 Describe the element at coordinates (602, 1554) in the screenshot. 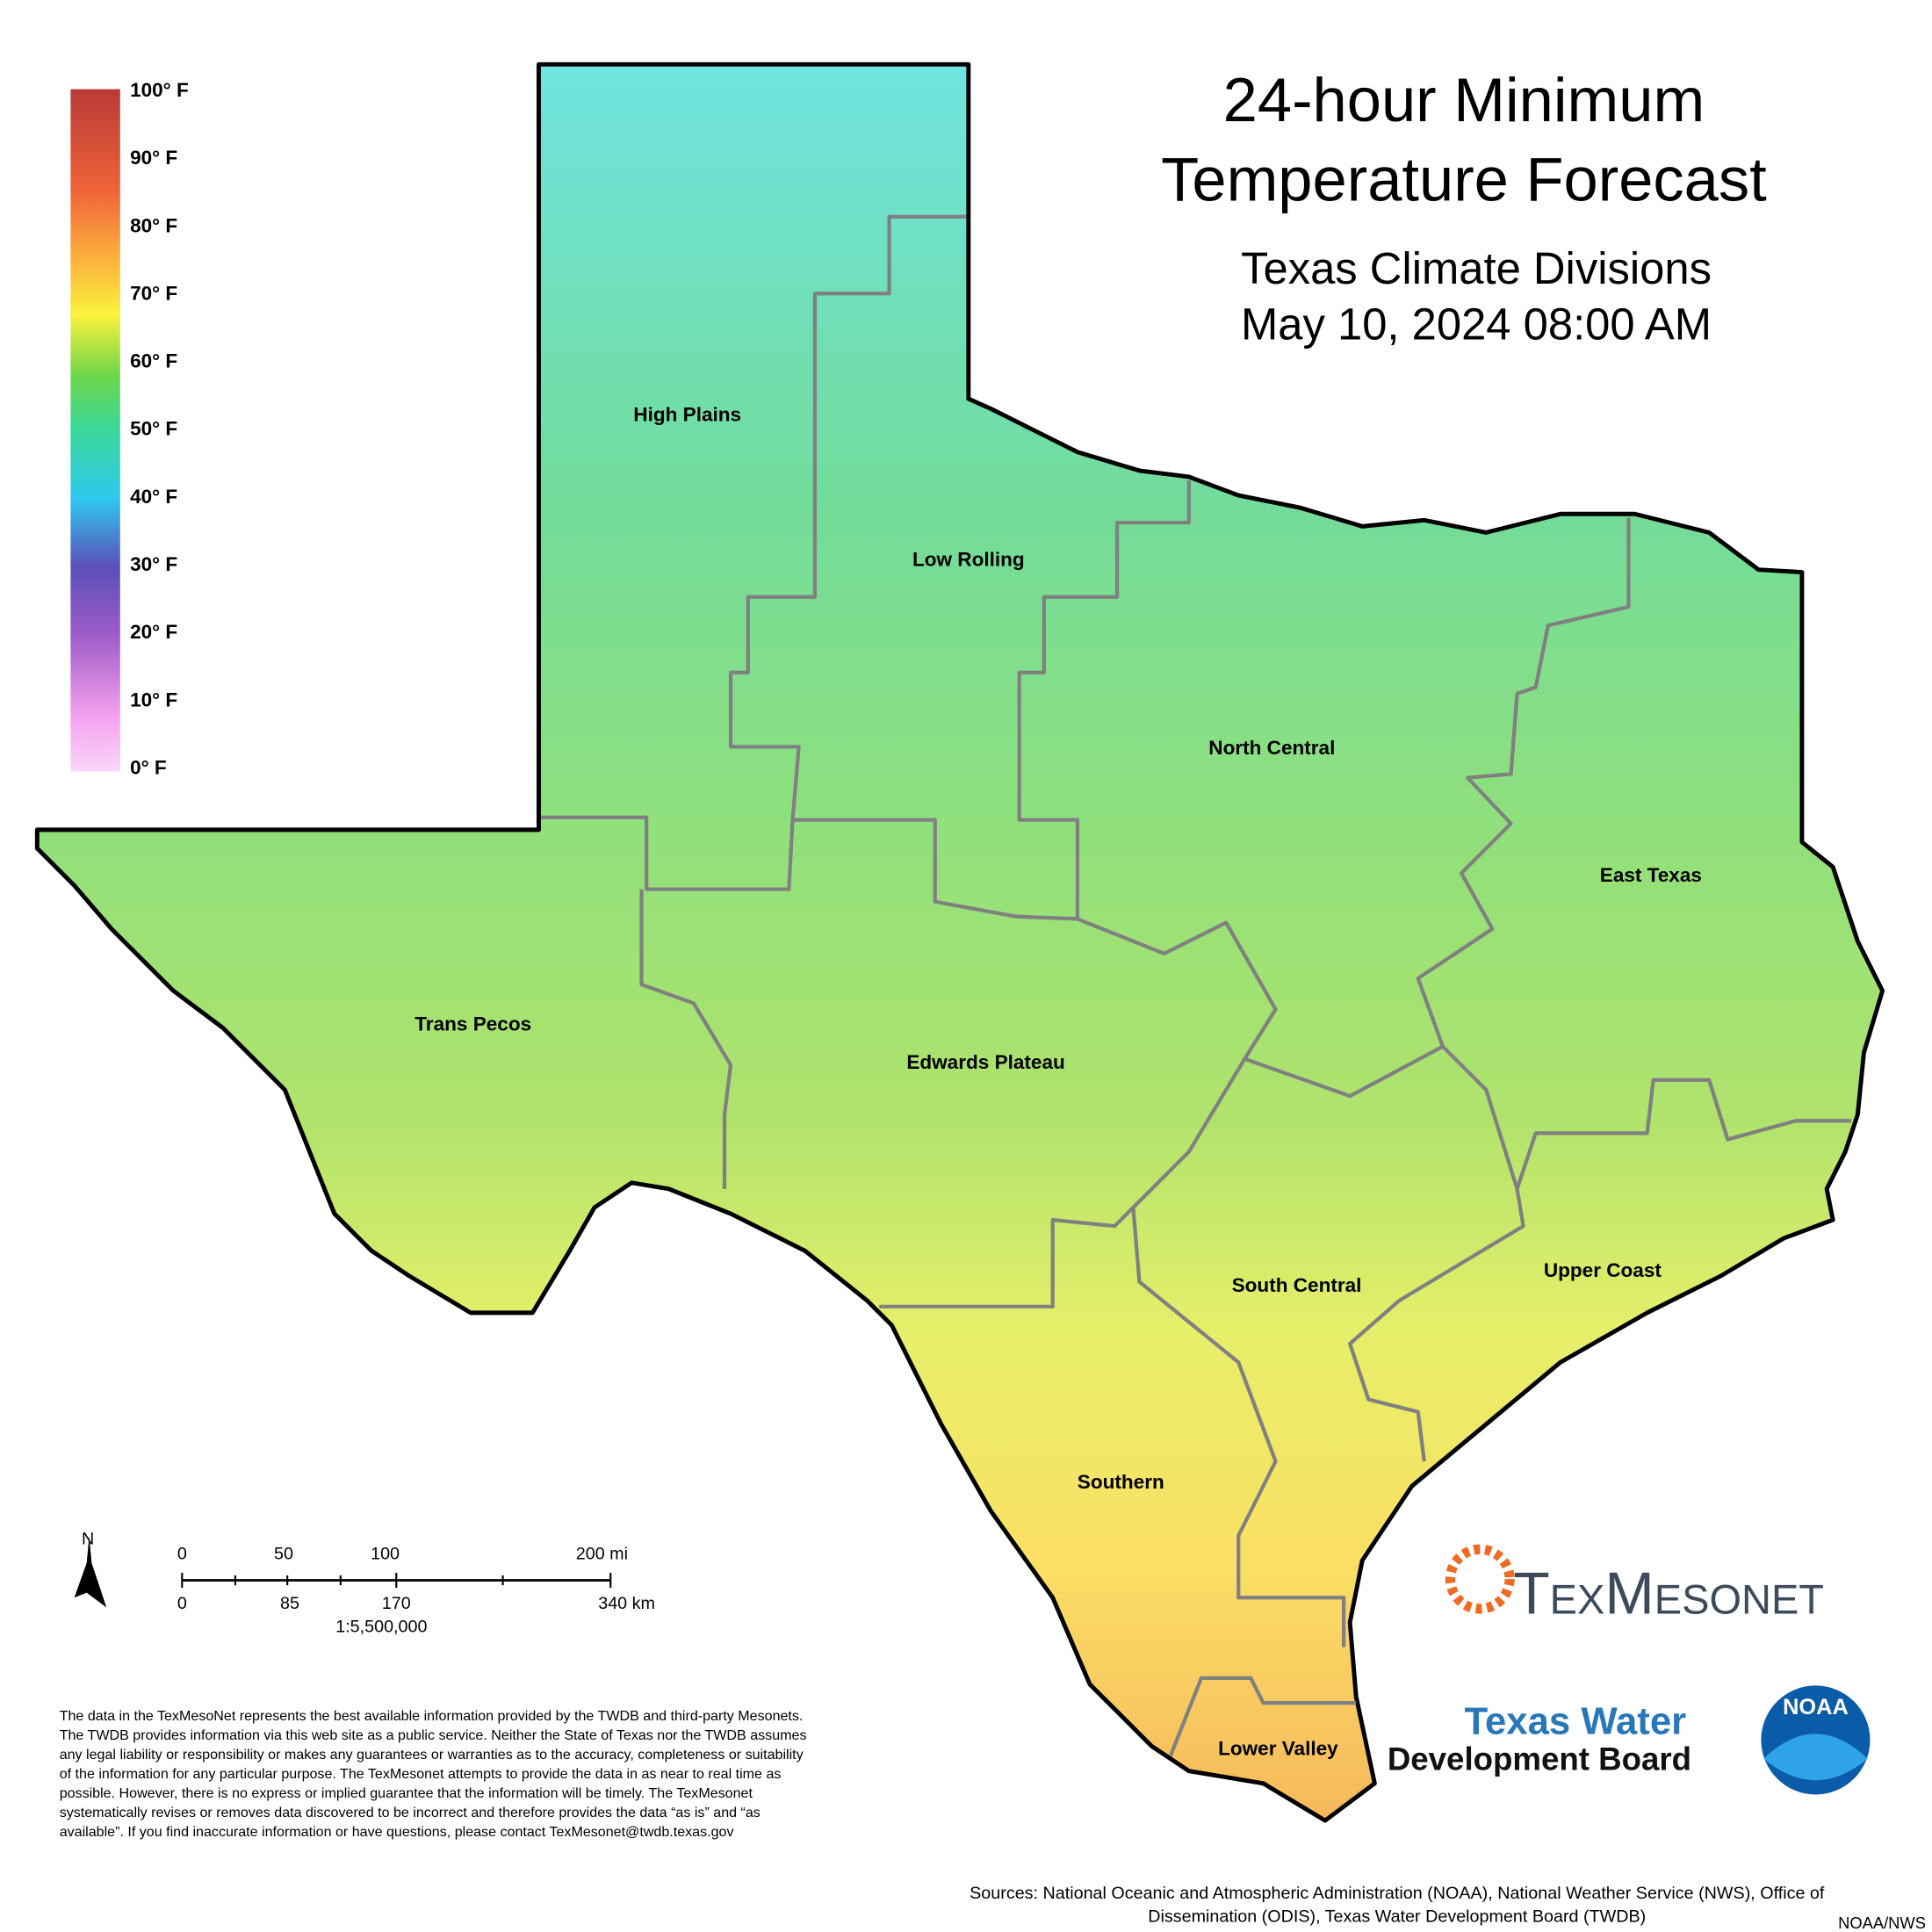

I see `scale-label: 200 mi` at that location.